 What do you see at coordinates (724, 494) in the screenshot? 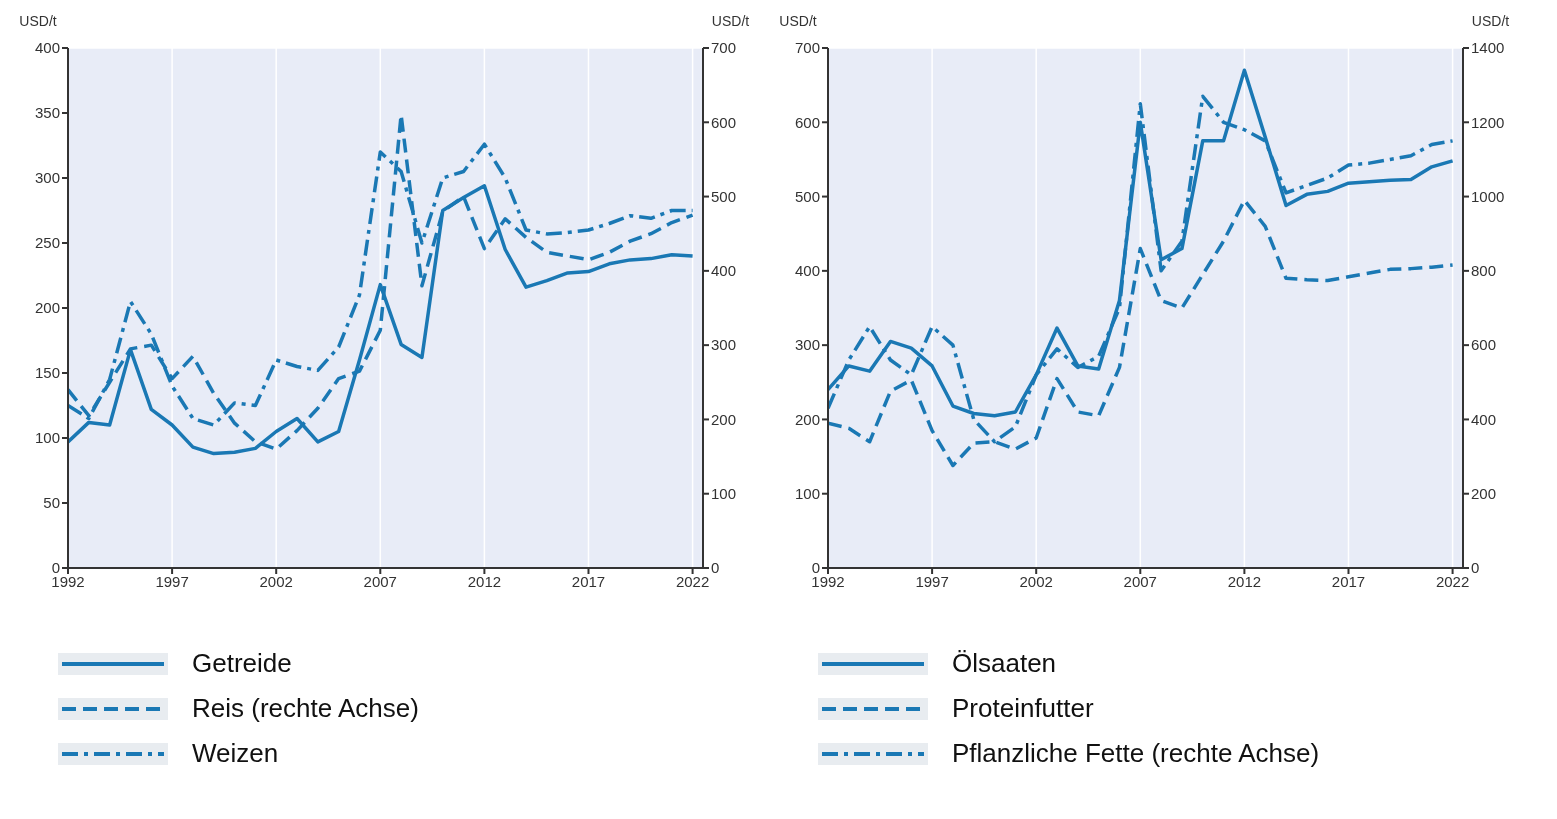
I see `y2-tick-label: 100` at bounding box center [724, 494].